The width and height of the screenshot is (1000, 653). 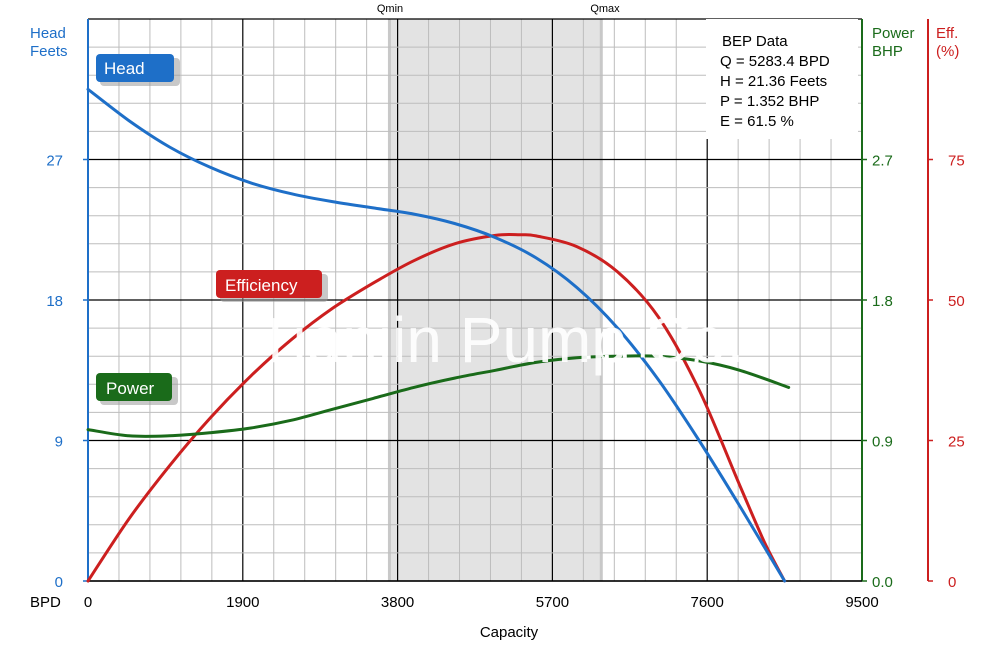 I want to click on watermark-text: Tianjin Pump Co., so click(x=500, y=340).